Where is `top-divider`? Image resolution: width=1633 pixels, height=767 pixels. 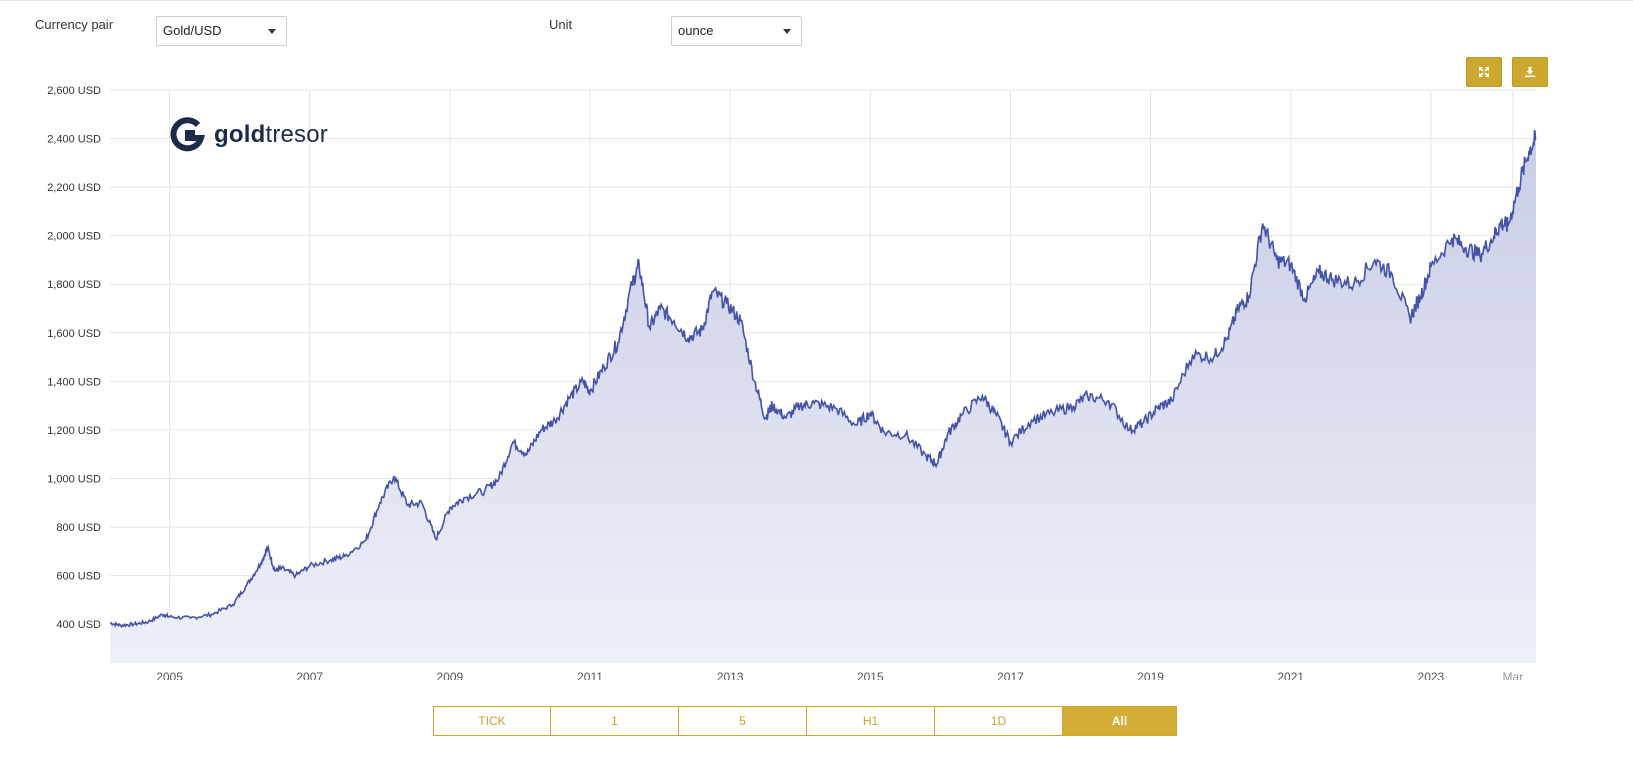
top-divider is located at coordinates (816, 0).